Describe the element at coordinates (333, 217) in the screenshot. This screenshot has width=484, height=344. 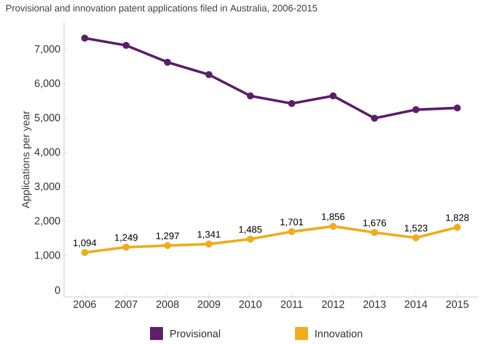
I see `data-label: 1,856` at that location.